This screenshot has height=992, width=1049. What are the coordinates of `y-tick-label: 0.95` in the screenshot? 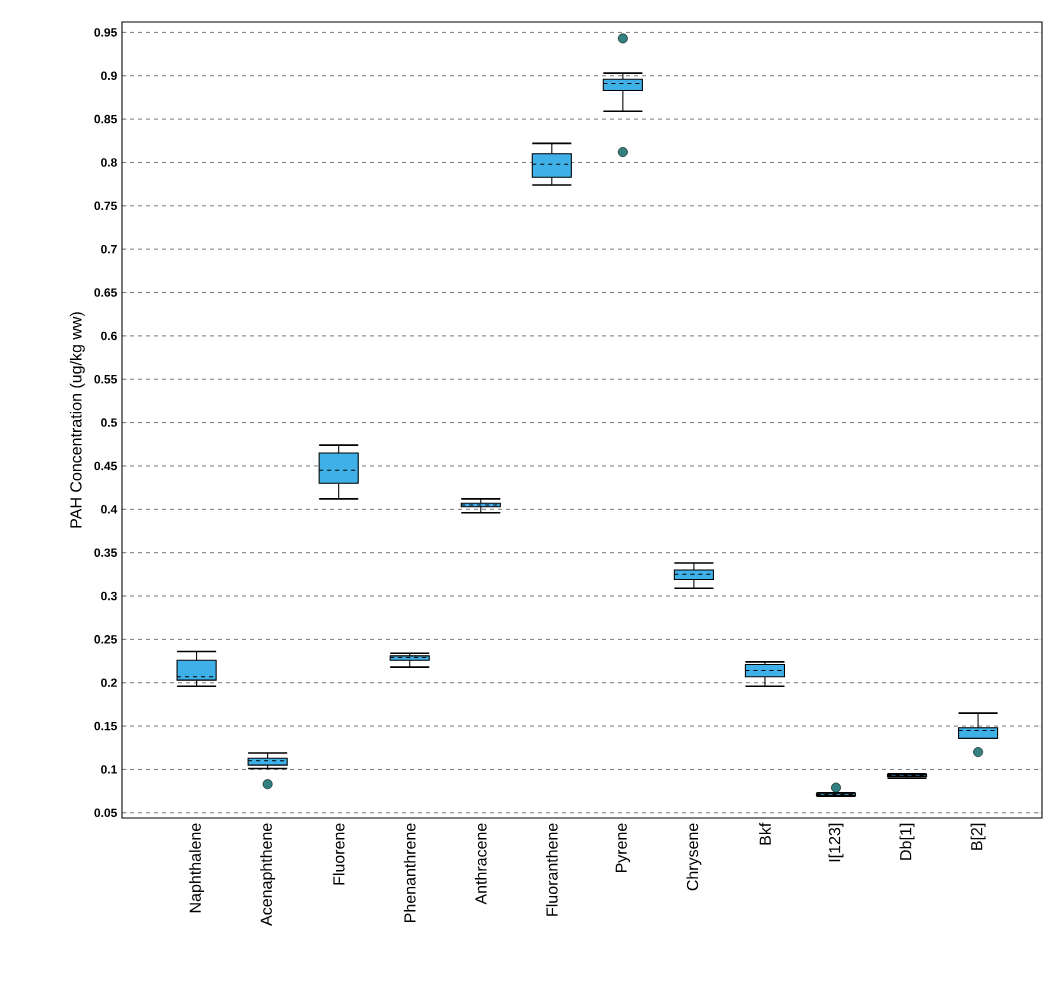 It's located at (105, 32).